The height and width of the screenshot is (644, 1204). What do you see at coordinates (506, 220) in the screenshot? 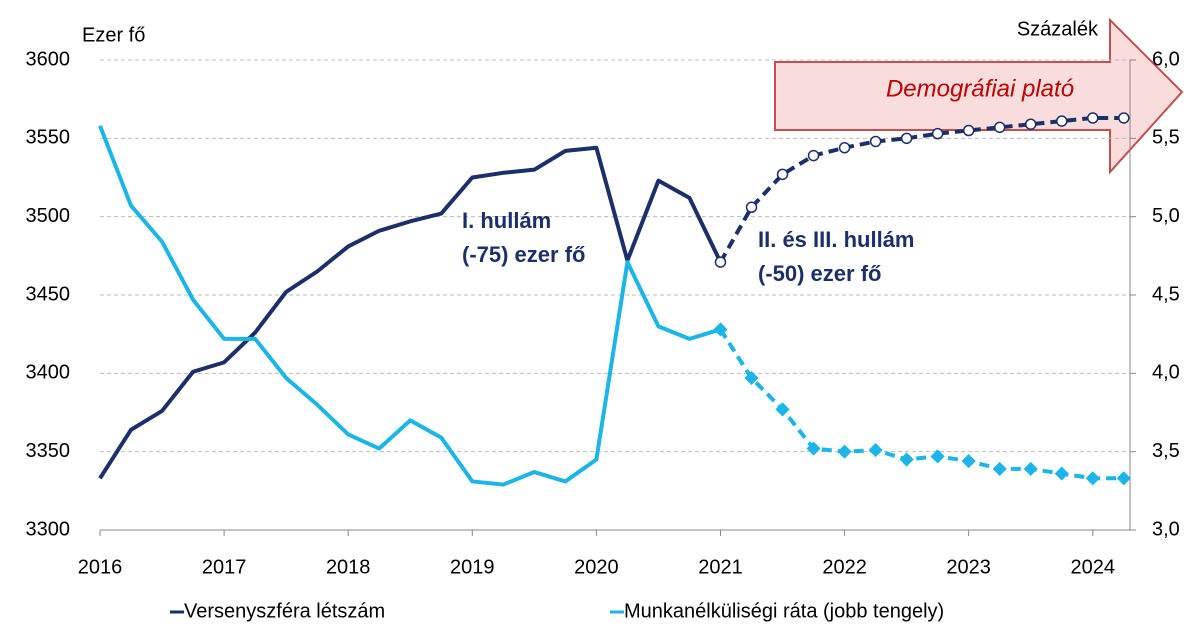
I see `annotation: I. hullám` at bounding box center [506, 220].